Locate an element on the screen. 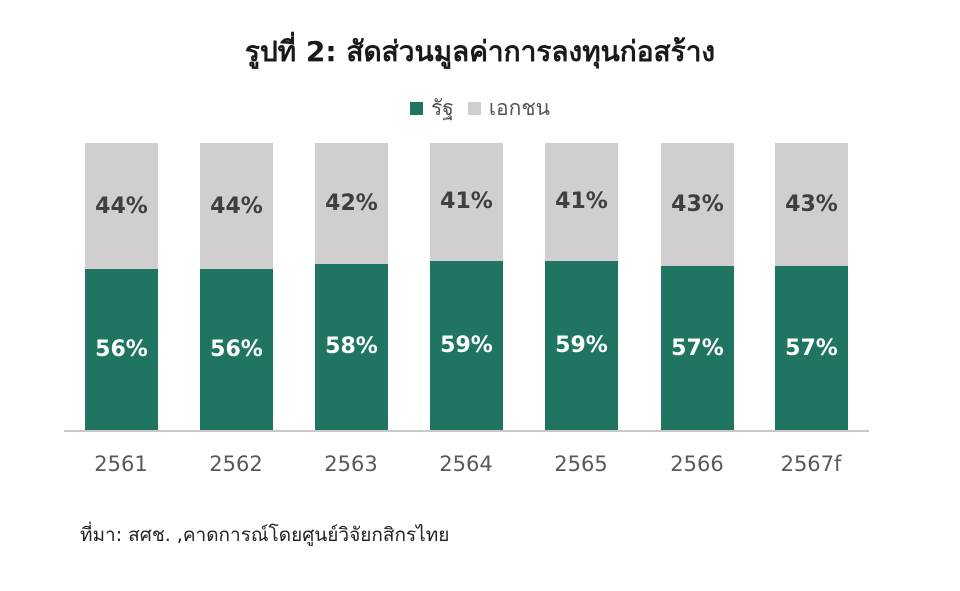 The image size is (960, 591). x-tick-label: 2563 is located at coordinates (351, 464).